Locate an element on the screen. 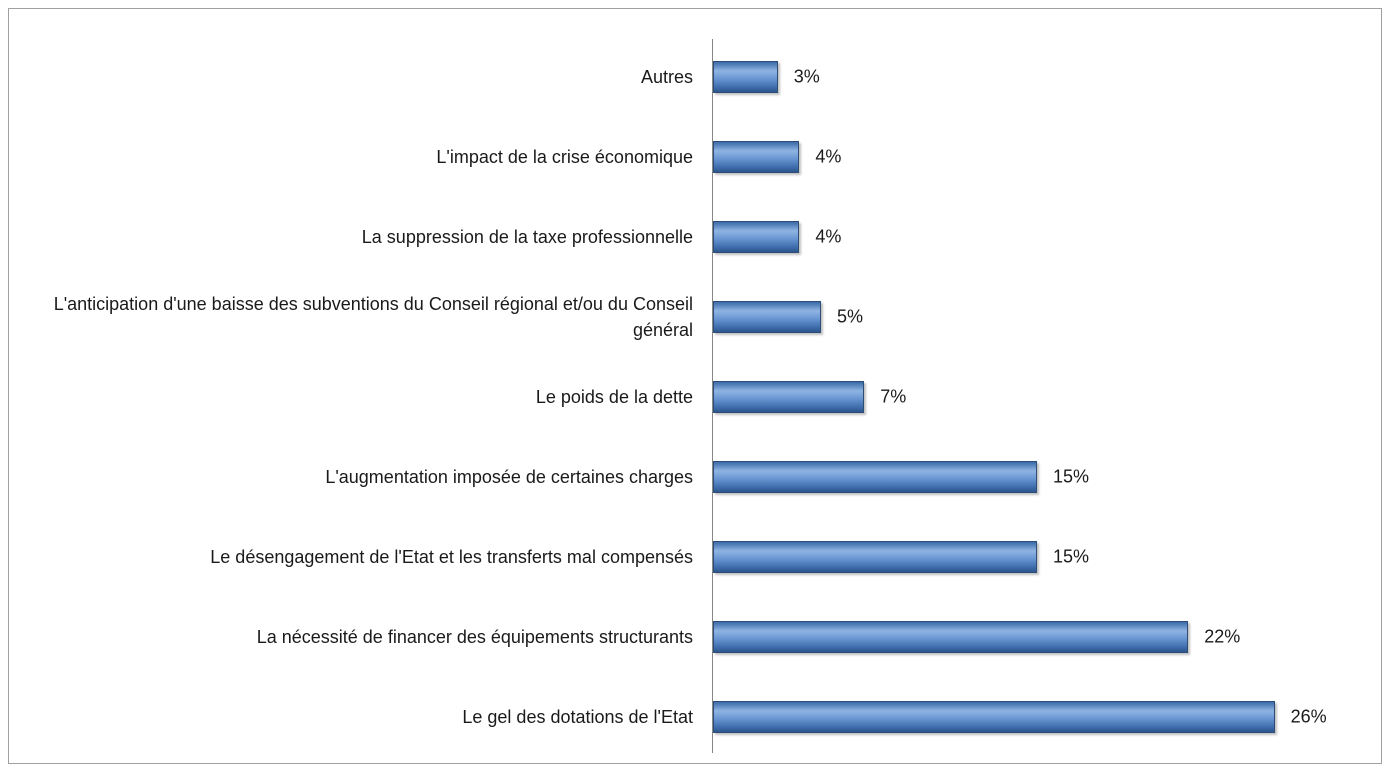 The width and height of the screenshot is (1384, 774). category-label: Autres is located at coordinates (666, 77).